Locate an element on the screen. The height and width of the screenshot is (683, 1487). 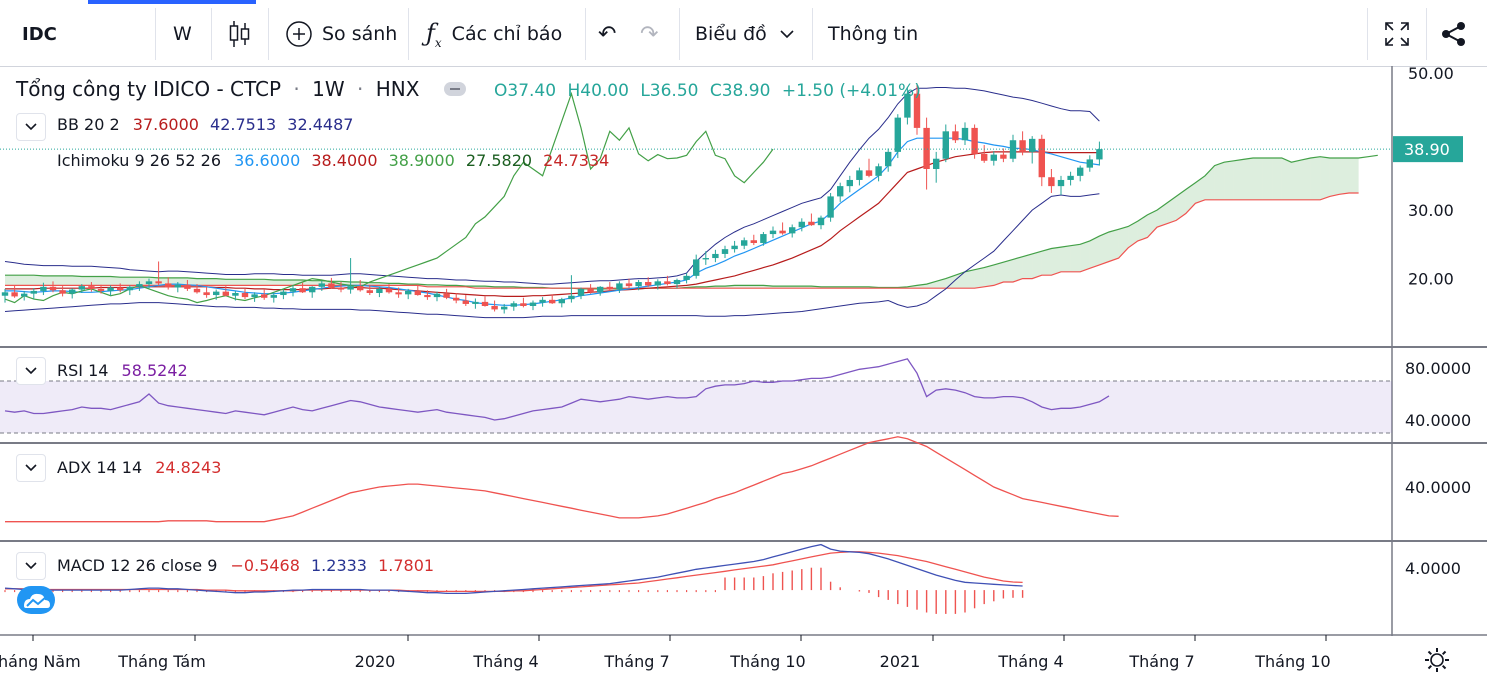
rsi-collapse-button is located at coordinates (31, 371).